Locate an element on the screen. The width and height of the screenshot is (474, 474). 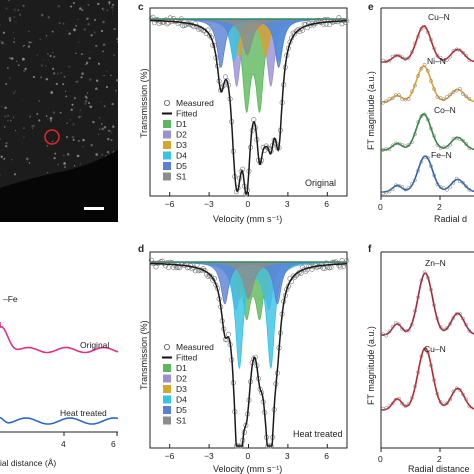
d-legend-swatch-d1 is located at coordinates (167, 368).